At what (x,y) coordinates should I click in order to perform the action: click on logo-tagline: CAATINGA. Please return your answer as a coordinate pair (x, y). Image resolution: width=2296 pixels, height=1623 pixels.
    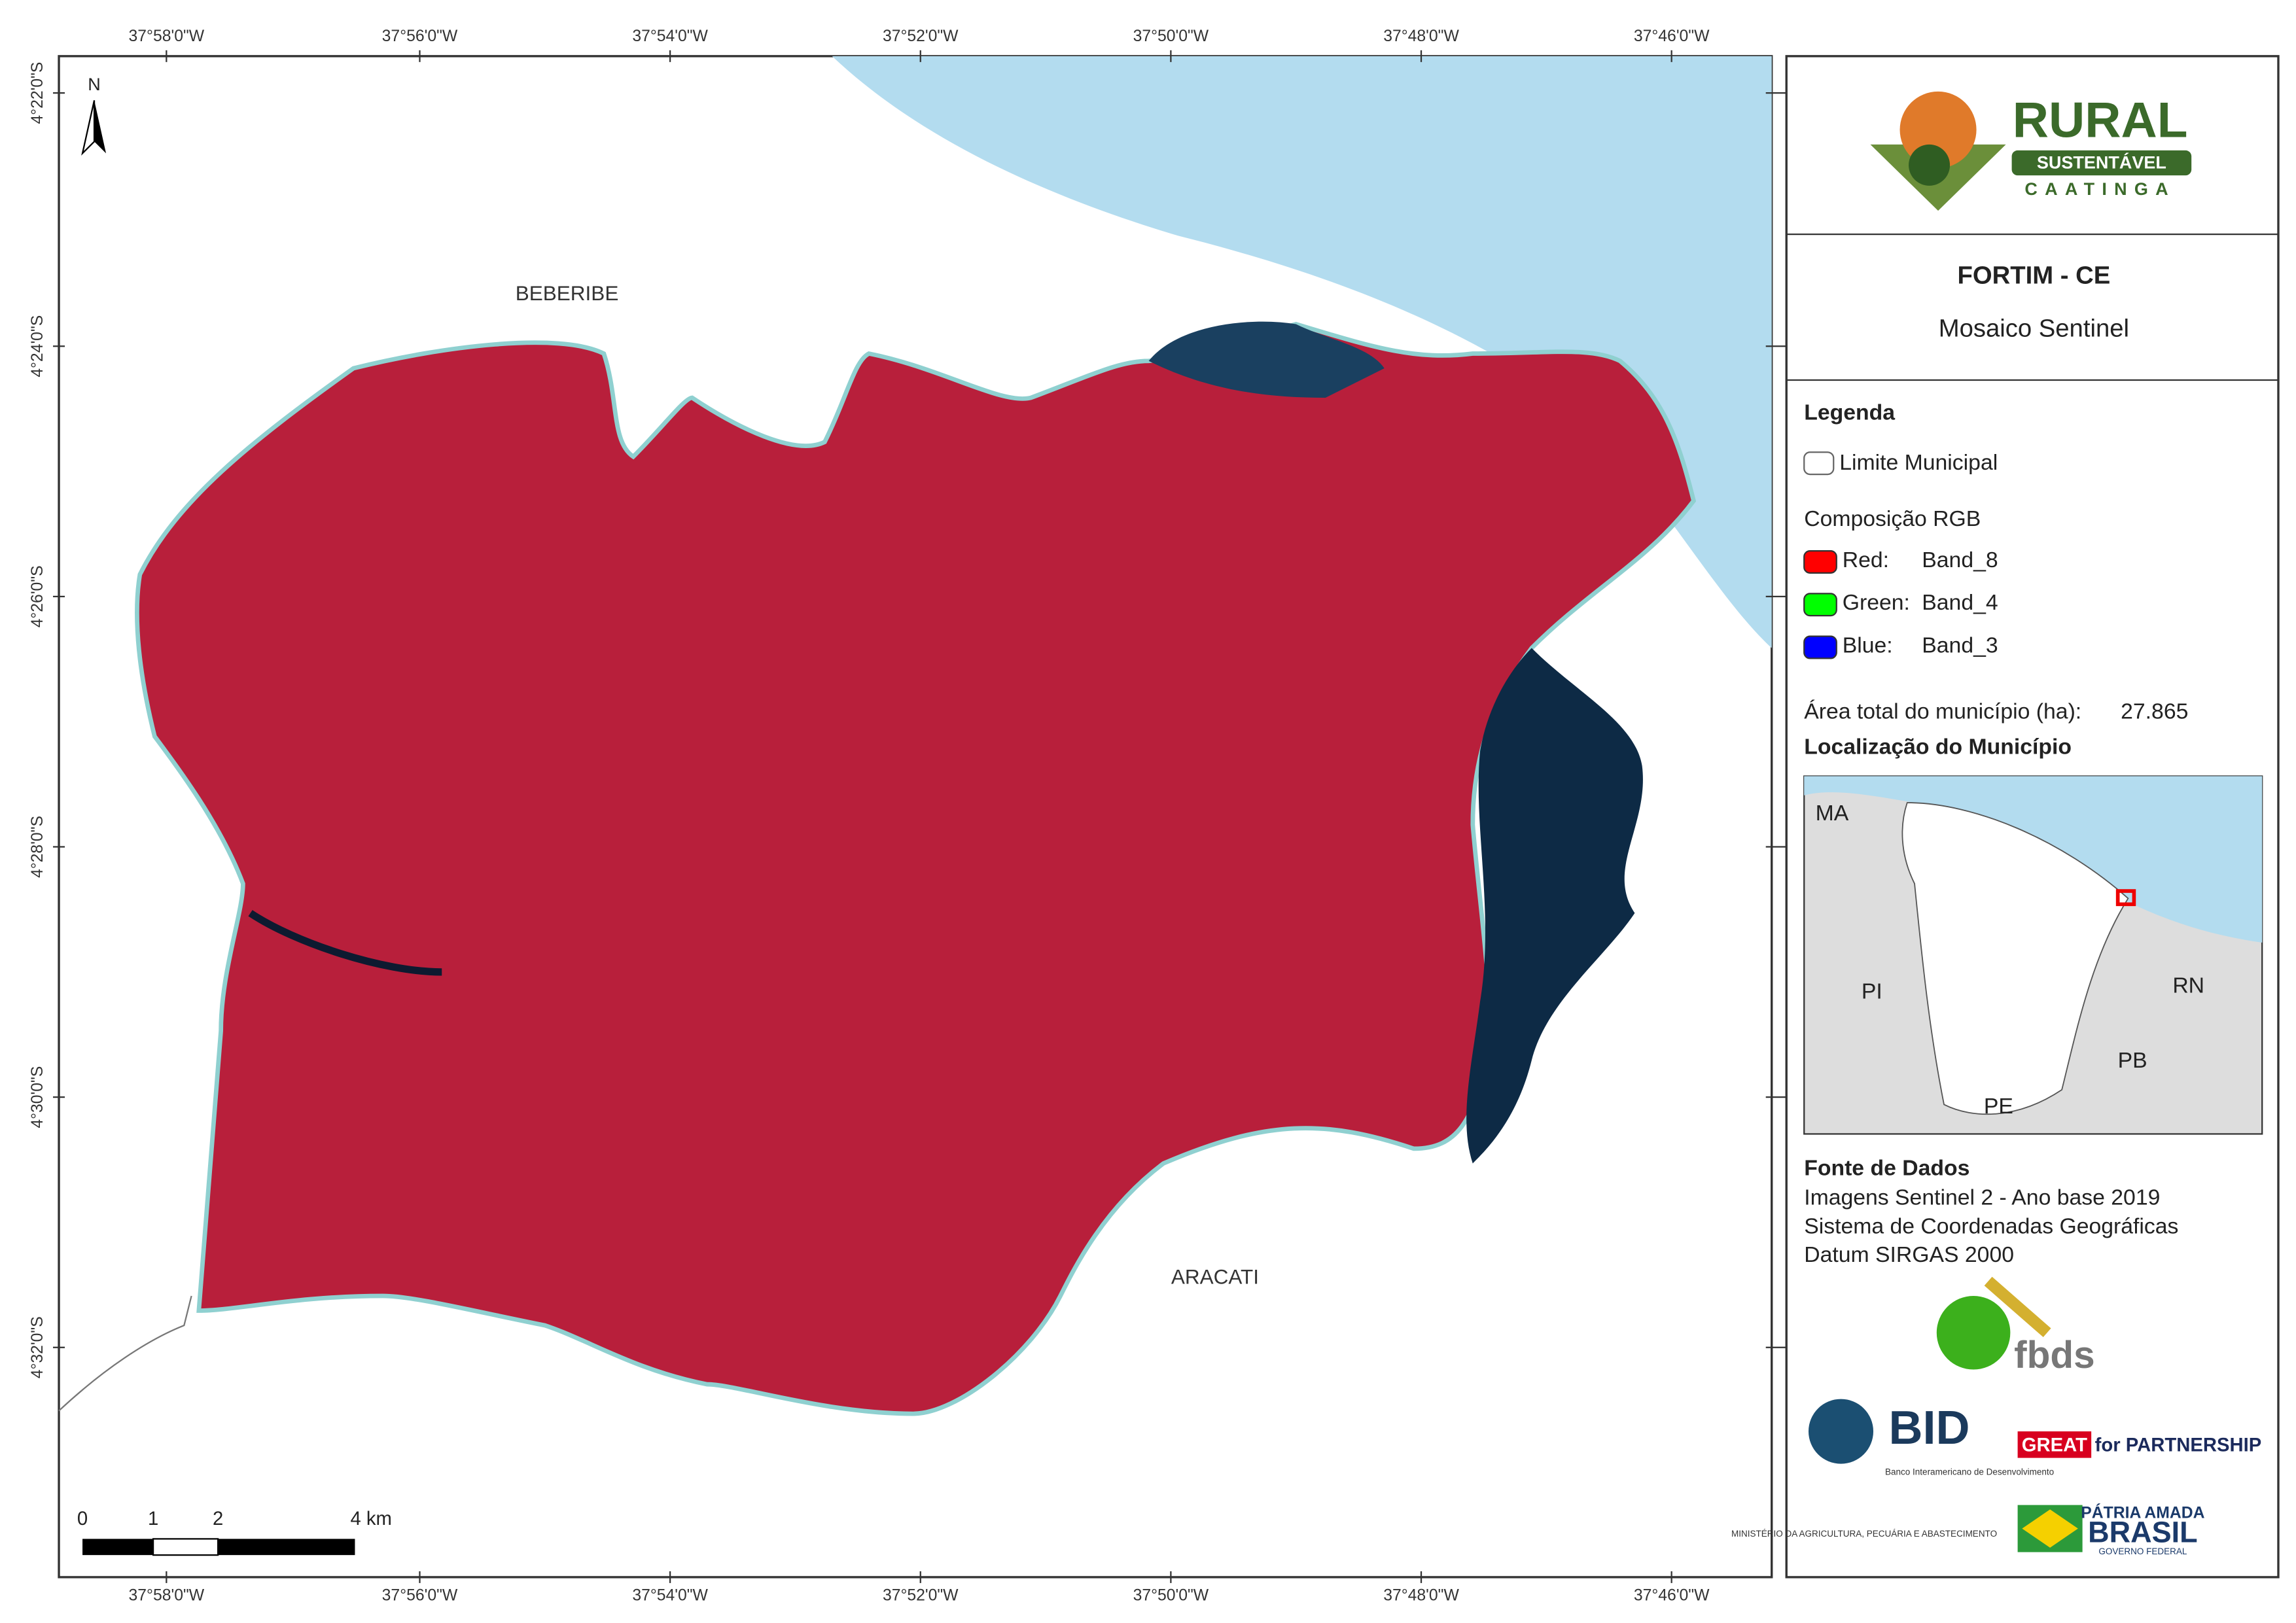
    Looking at the image, I should click on (2100, 189).